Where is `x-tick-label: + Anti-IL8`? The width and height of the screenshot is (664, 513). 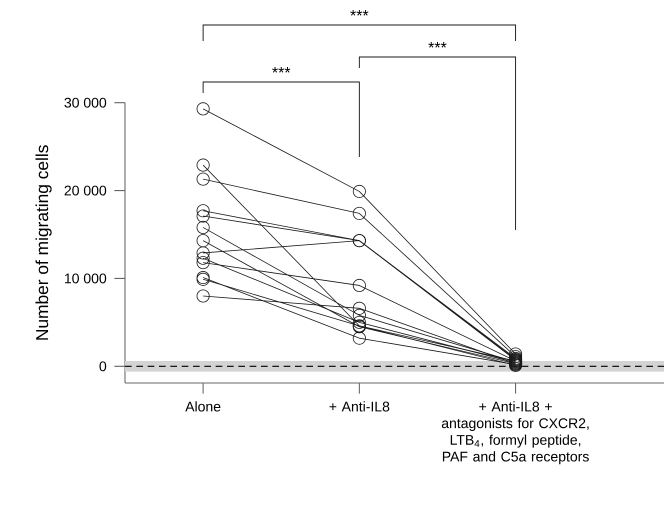 x-tick-label: + Anti-IL8 is located at coordinates (359, 406).